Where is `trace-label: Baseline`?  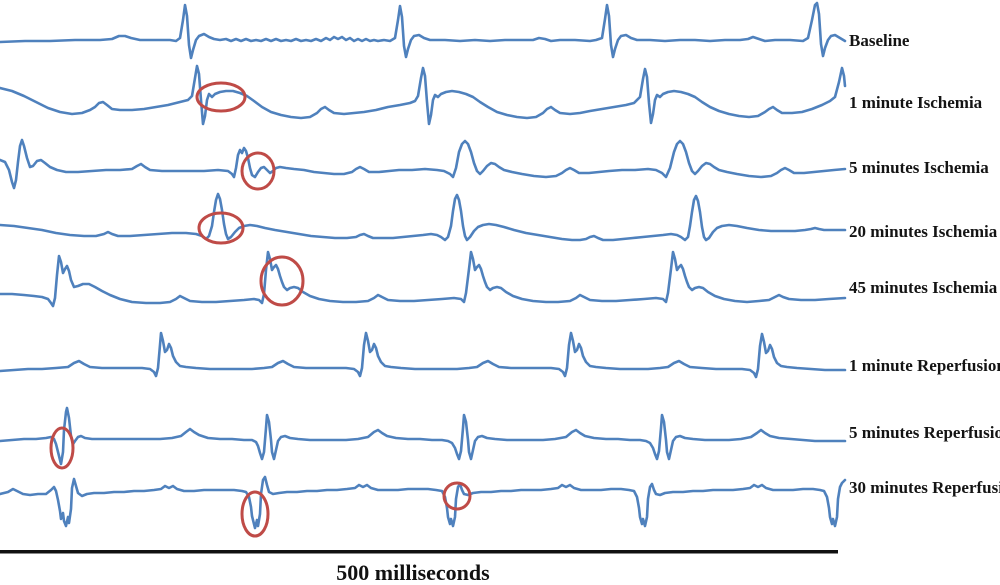 trace-label: Baseline is located at coordinates (879, 40).